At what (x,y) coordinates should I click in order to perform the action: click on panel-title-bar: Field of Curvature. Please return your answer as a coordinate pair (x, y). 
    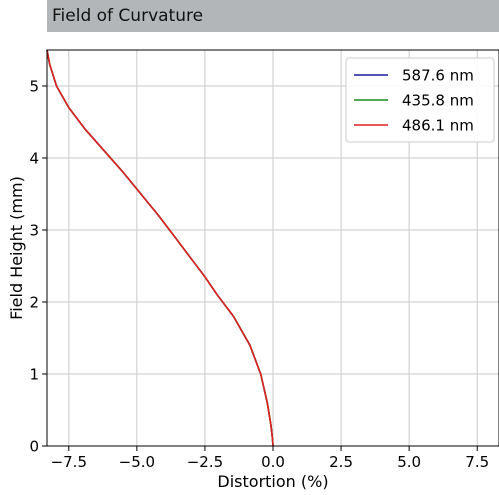
    Looking at the image, I should click on (273, 16).